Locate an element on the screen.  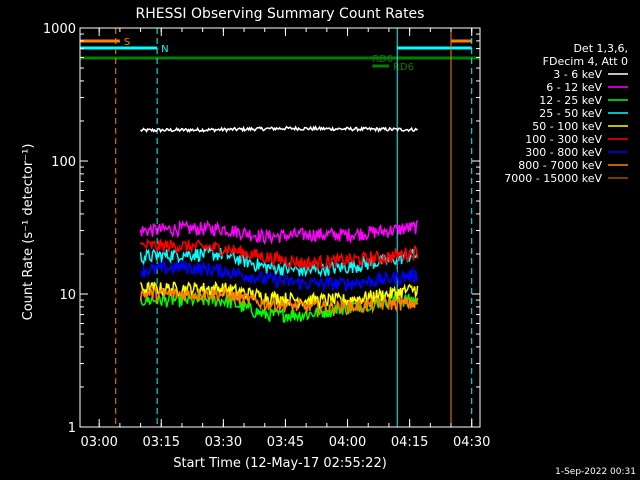
legend-label: 6 - 12 keV is located at coordinates (574, 87).